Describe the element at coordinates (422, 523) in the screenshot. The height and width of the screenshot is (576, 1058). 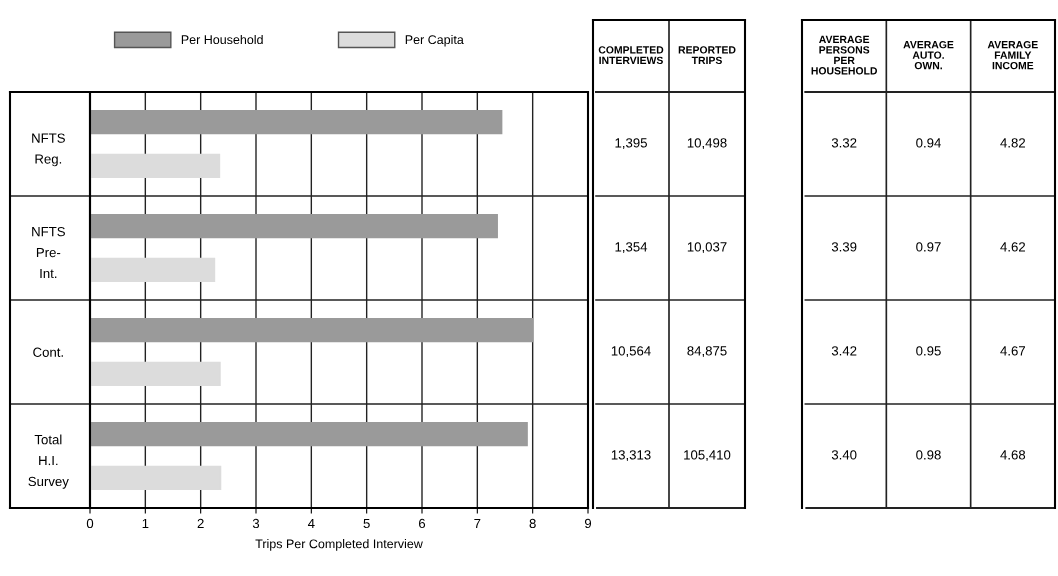
I see `x-tick-label: 6` at that location.